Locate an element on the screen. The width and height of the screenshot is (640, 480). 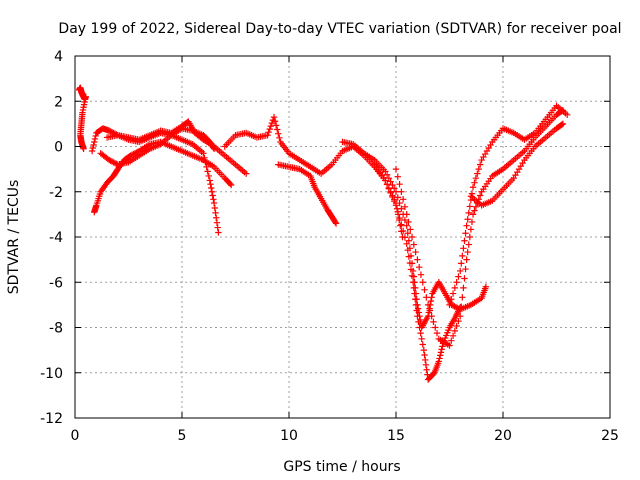
x-tick-label: 10 is located at coordinates (289, 436).